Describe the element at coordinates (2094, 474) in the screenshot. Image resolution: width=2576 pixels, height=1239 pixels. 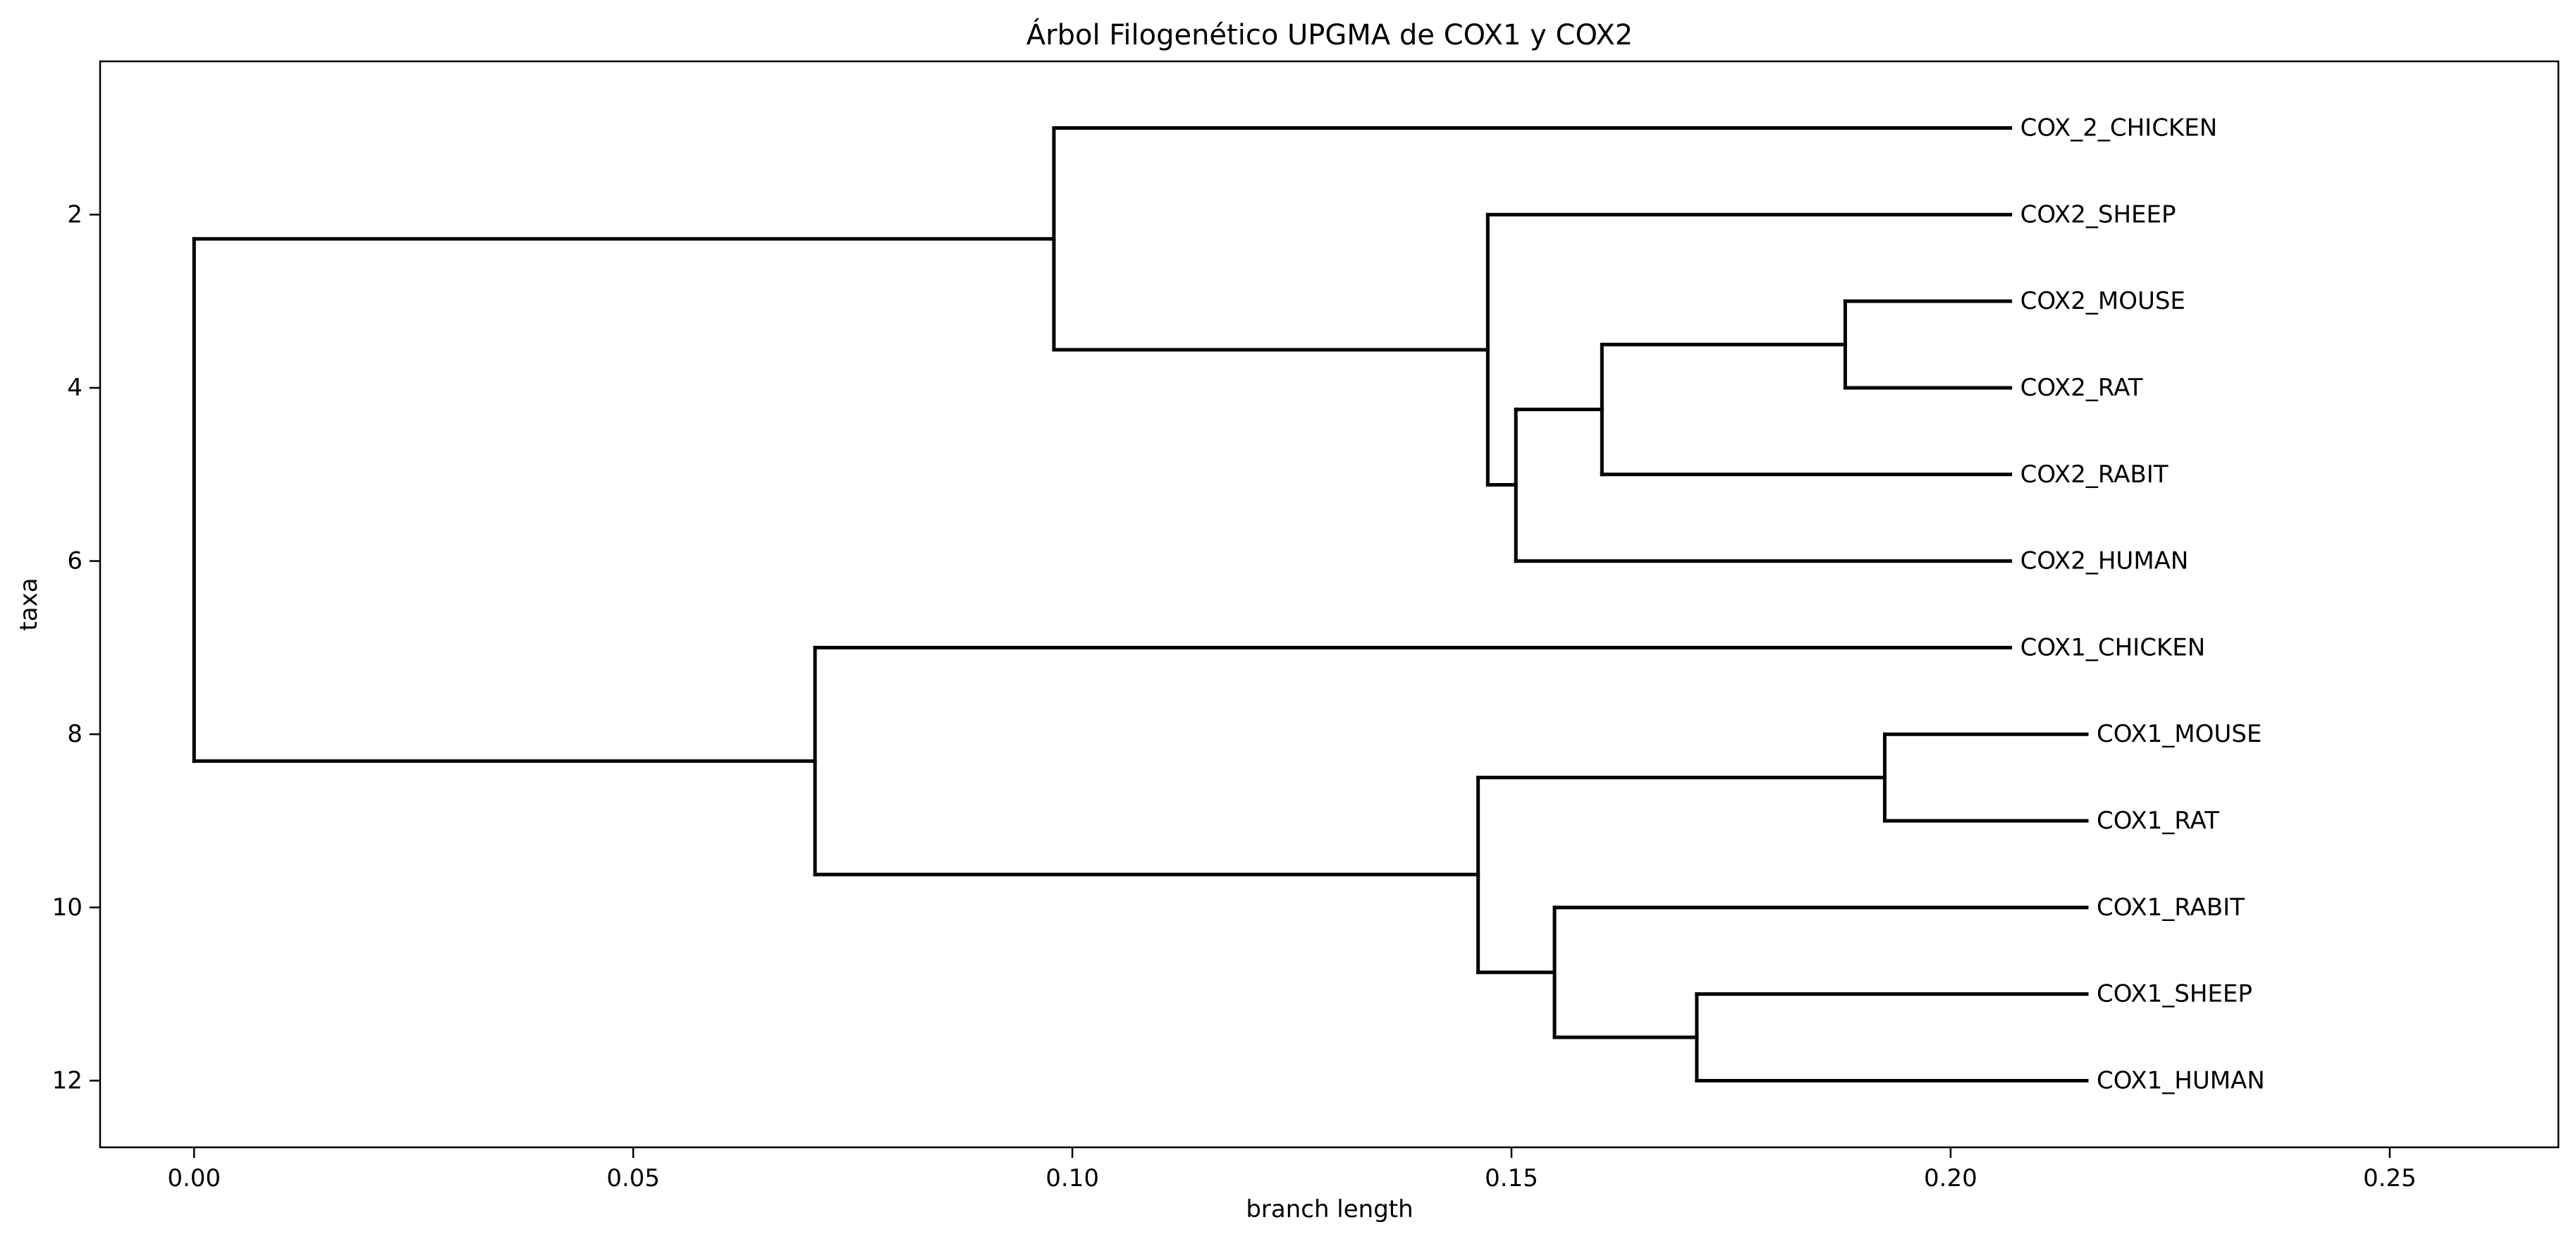
I see `leaf-label-cox2-rabit: COX2_RABIT` at that location.